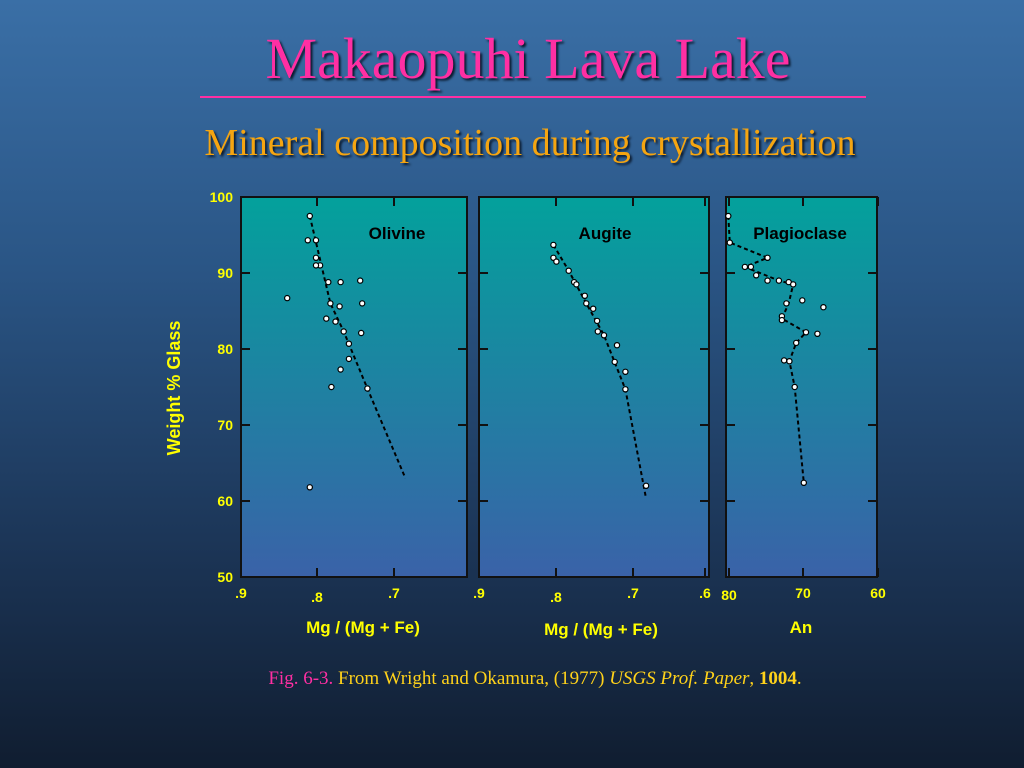  What do you see at coordinates (225, 501) in the screenshot?
I see `y-tick-label: 60` at bounding box center [225, 501].